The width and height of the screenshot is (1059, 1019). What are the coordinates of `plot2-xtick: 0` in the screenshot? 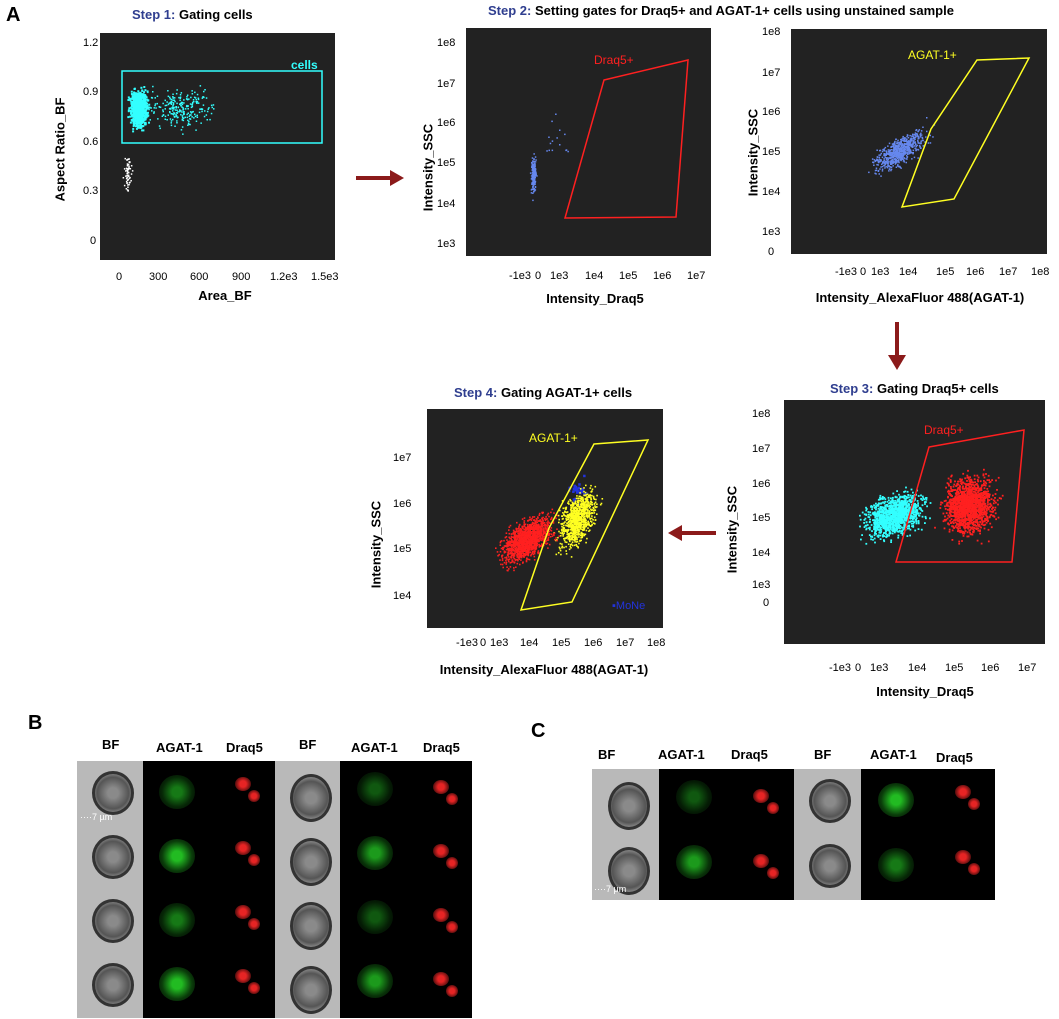 It's located at (538, 276).